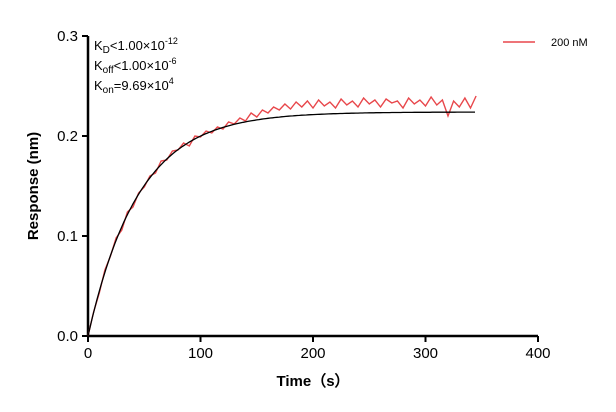 Image resolution: width=616 pixels, height=412 pixels. Describe the element at coordinates (200, 353) in the screenshot. I see `x-tick-label: 100` at that location.